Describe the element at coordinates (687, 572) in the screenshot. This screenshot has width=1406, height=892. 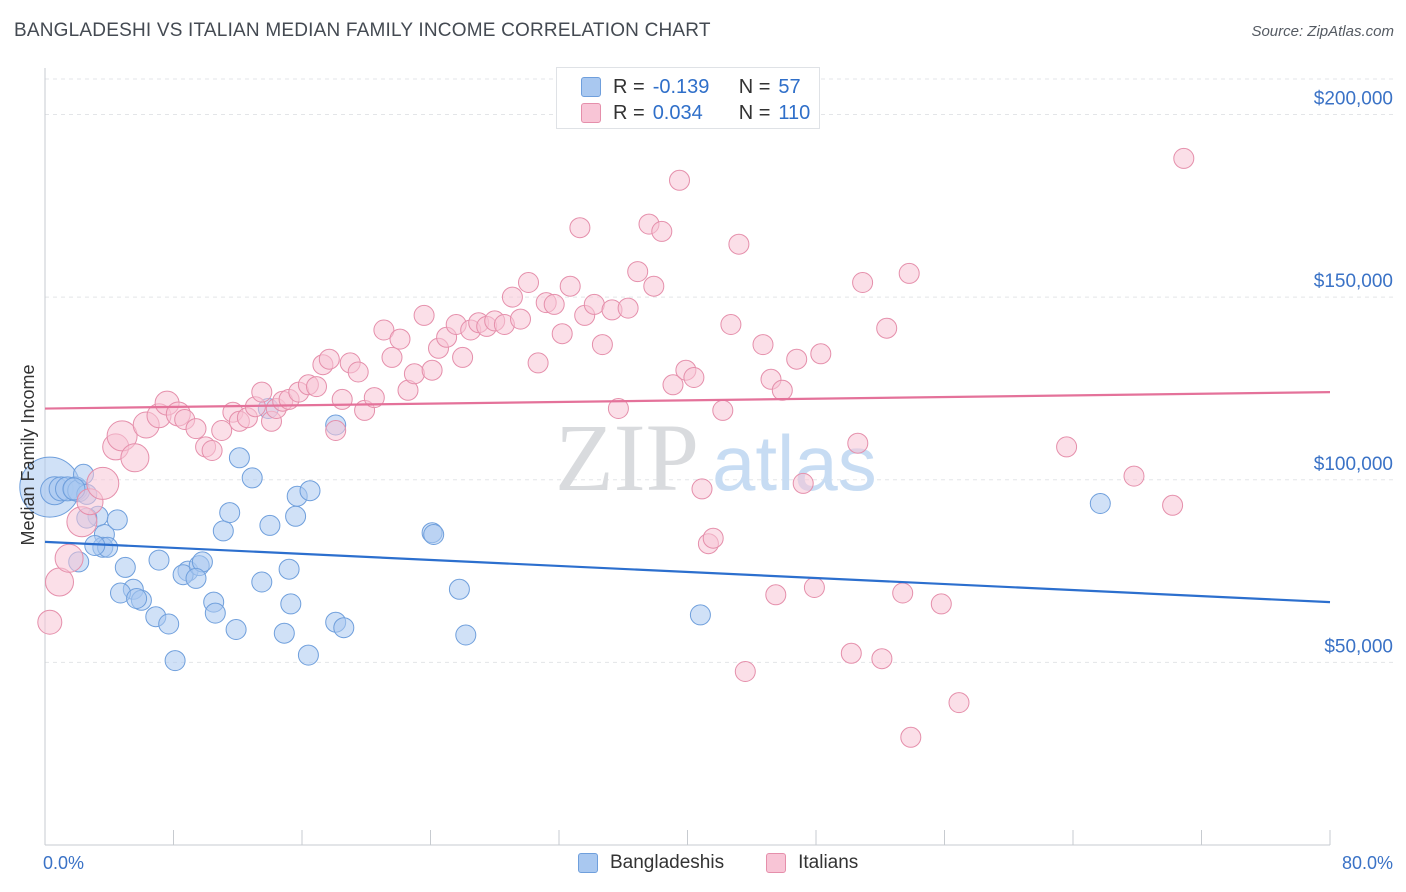
I see `trend-line-bangladeshis` at that location.